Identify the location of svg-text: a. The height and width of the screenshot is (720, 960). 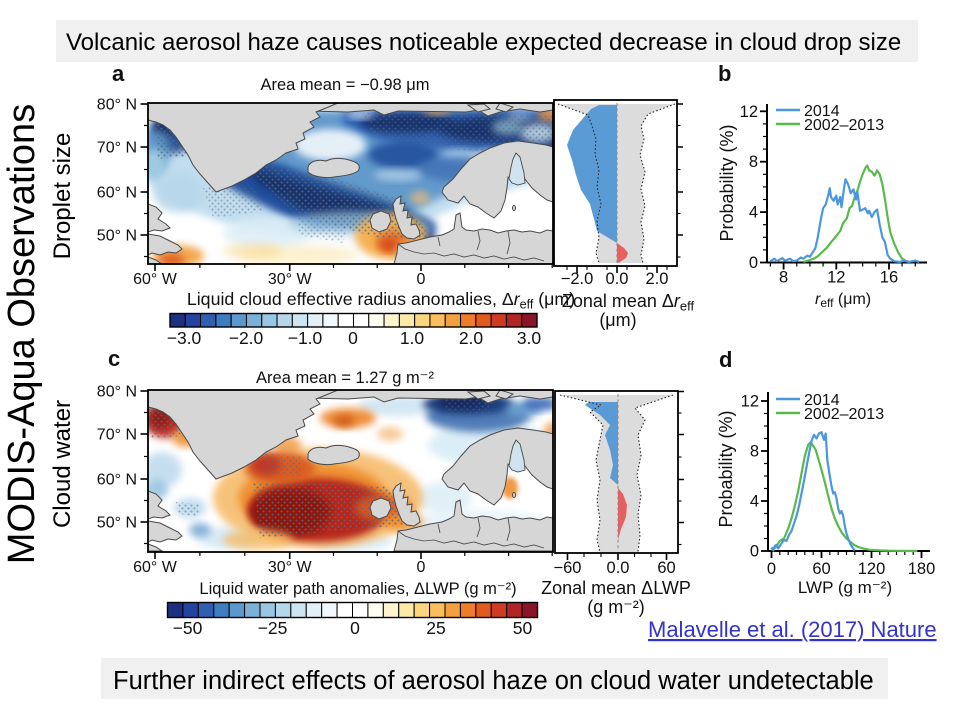
(118, 73).